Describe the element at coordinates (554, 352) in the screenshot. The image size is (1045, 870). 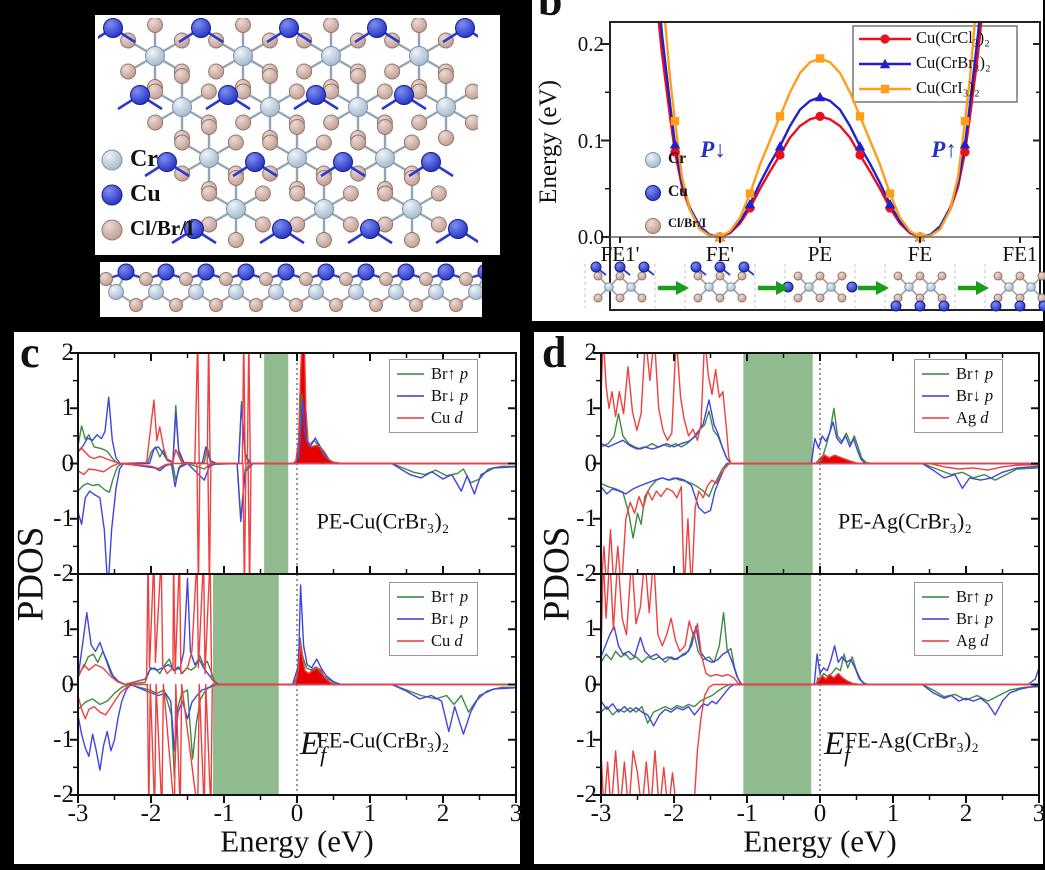
I see `panel-d-letter: d` at that location.